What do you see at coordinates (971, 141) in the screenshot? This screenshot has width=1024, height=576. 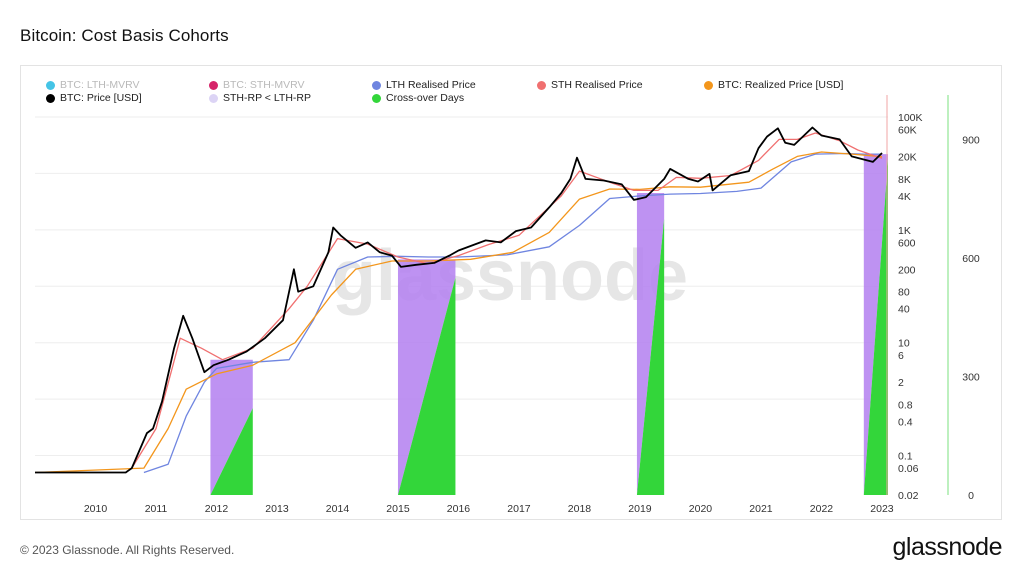 I see `y2-tick-label: 900` at bounding box center [971, 141].